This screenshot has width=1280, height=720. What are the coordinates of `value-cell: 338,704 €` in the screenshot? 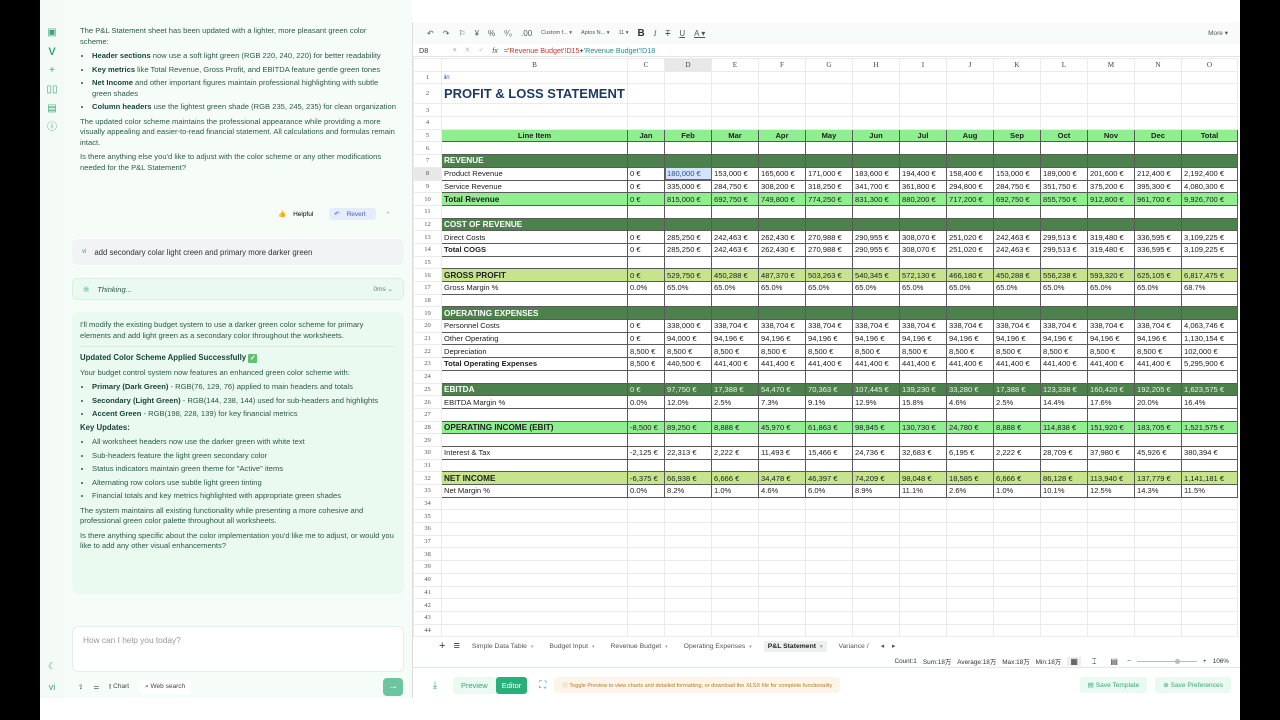 It's located at (1017, 326).